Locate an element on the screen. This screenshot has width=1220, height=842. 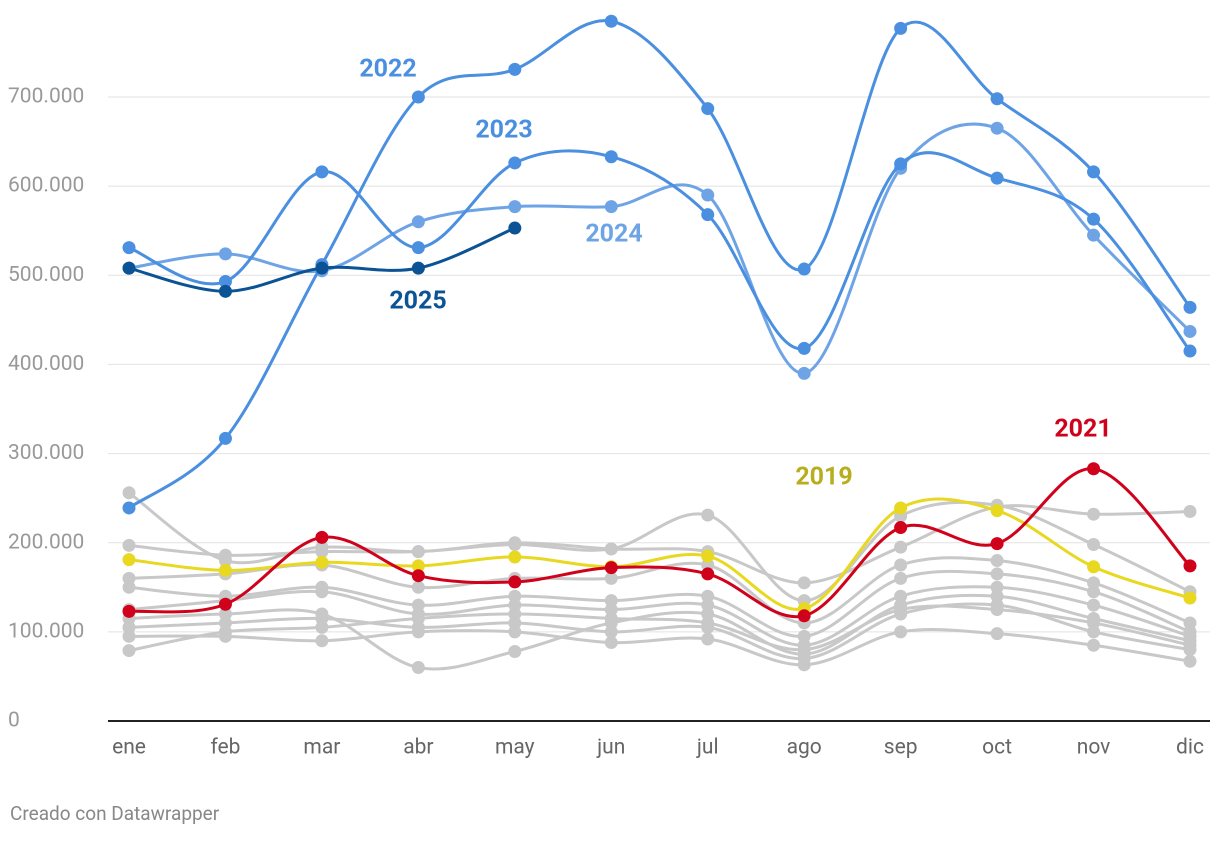
y-tick-label: 500.000 is located at coordinates (46, 275).